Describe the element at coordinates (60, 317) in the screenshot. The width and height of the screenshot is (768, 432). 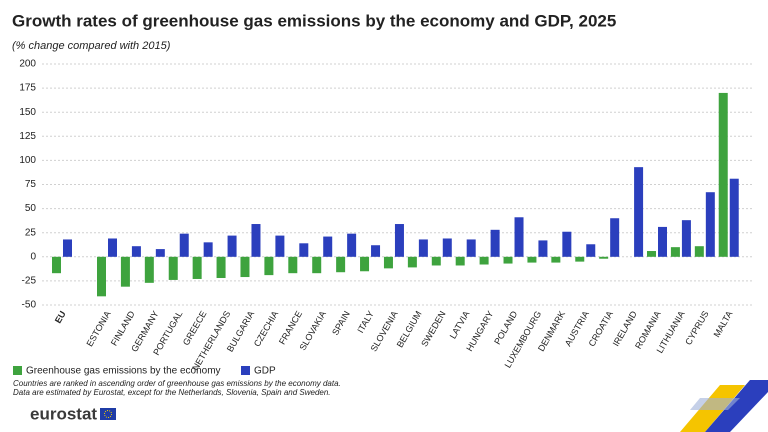
I see `x-tick-label: EU` at that location.